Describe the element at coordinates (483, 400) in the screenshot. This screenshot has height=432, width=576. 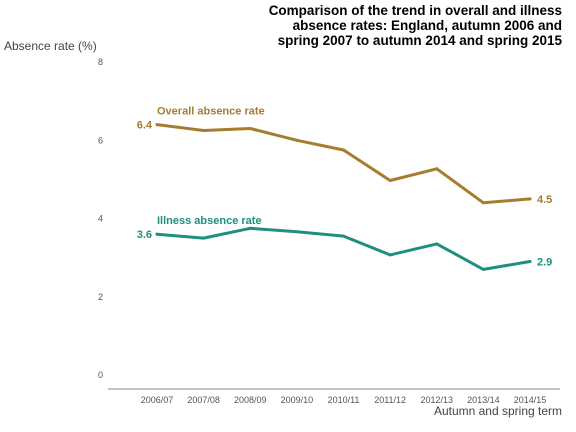
I see `x-tick-label: 2013/14` at that location.